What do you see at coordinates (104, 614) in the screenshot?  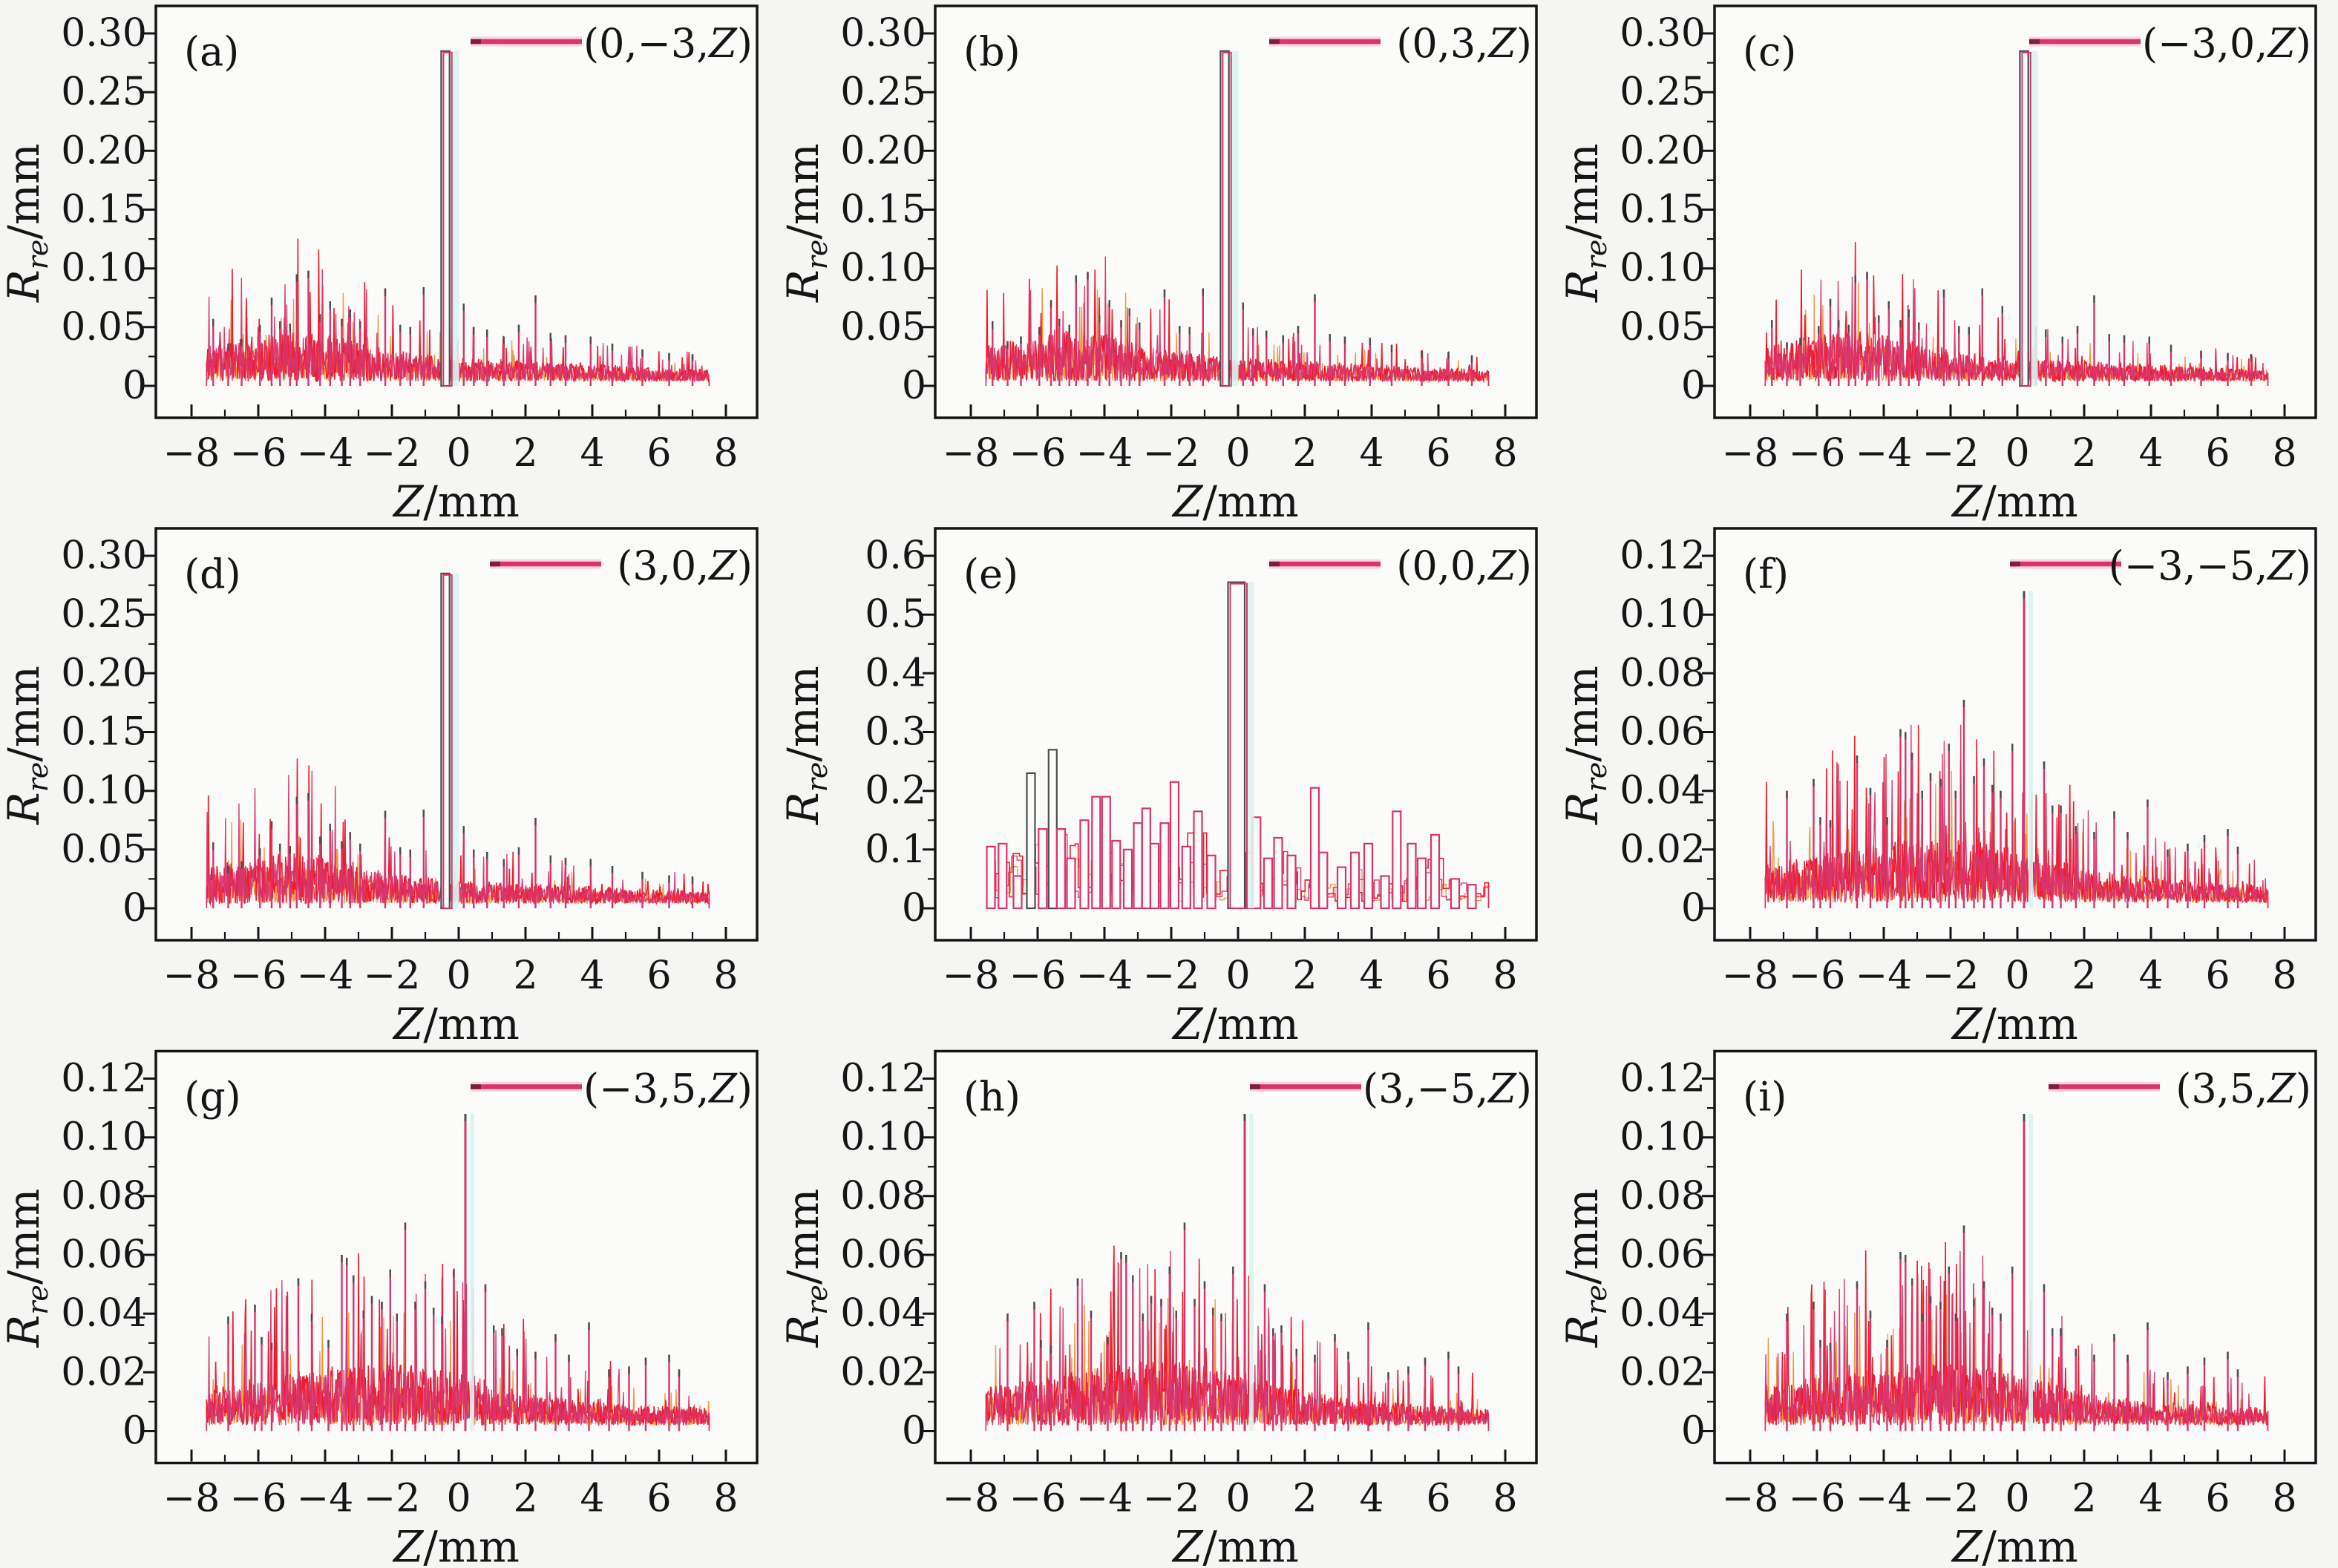 I see `y-tick-label: 0.25` at bounding box center [104, 614].